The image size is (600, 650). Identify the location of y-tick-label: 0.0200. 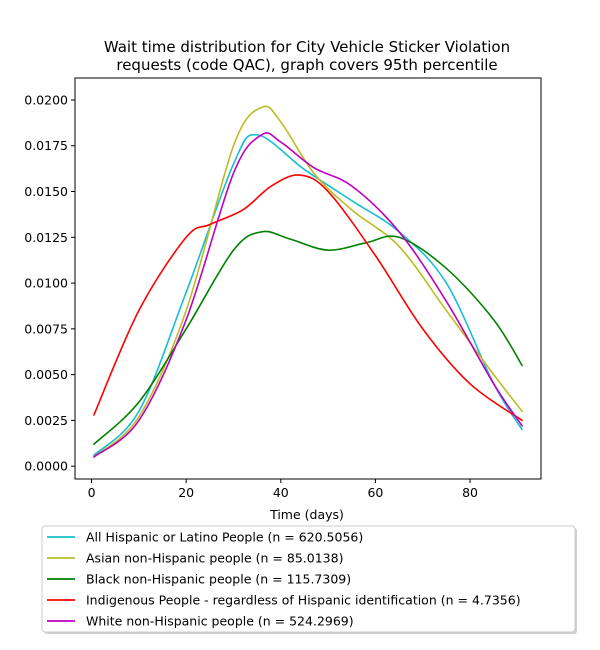
(46, 99).